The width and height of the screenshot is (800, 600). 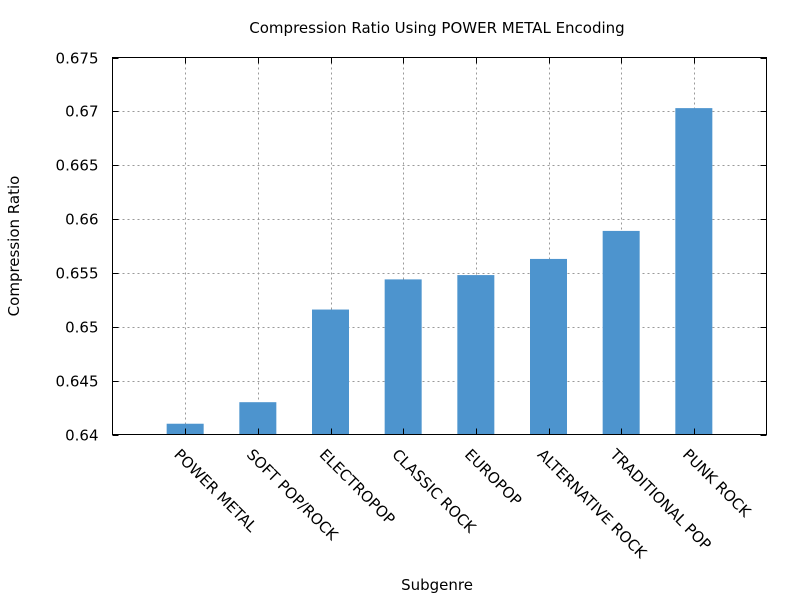 What do you see at coordinates (77, 382) in the screenshot?
I see `y-tick-label: 0.645` at bounding box center [77, 382].